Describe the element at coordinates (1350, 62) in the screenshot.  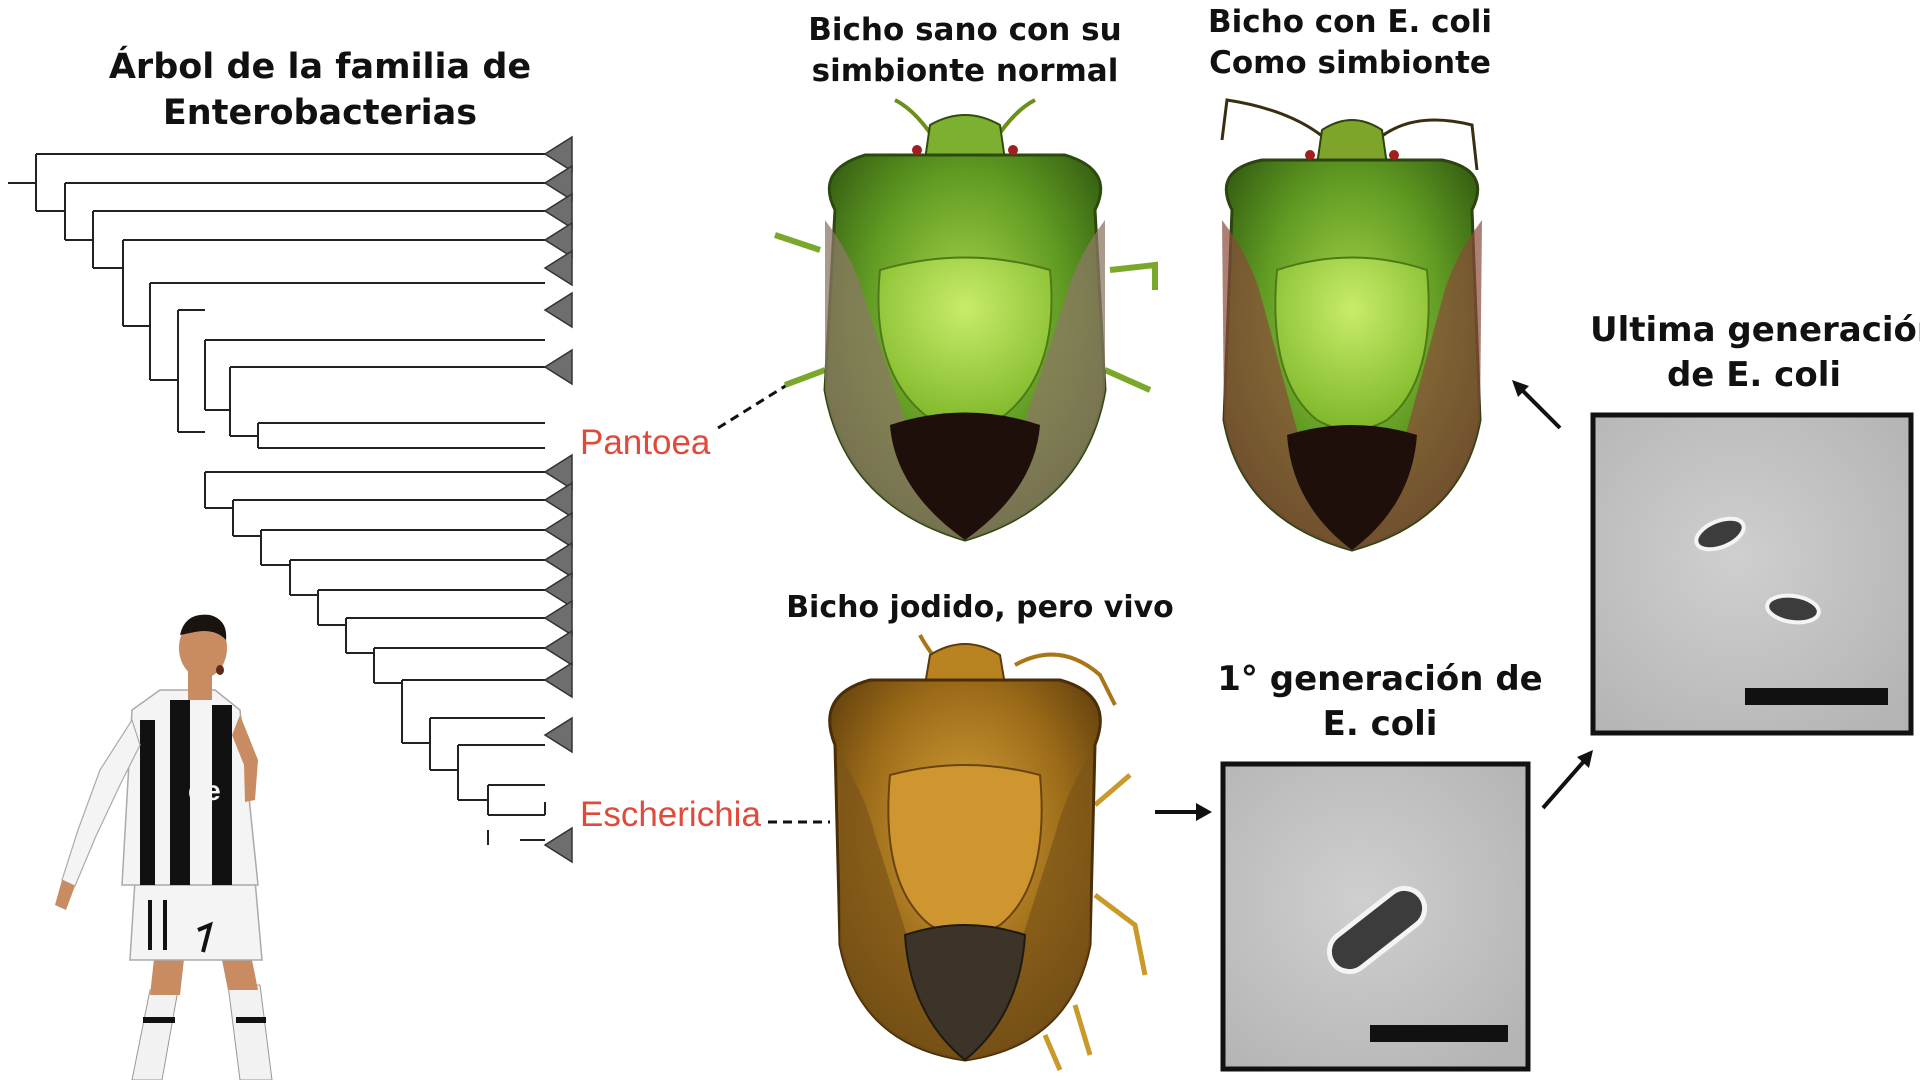
I see `ecoli-bug-caption-line2: Como simbionte` at that location.